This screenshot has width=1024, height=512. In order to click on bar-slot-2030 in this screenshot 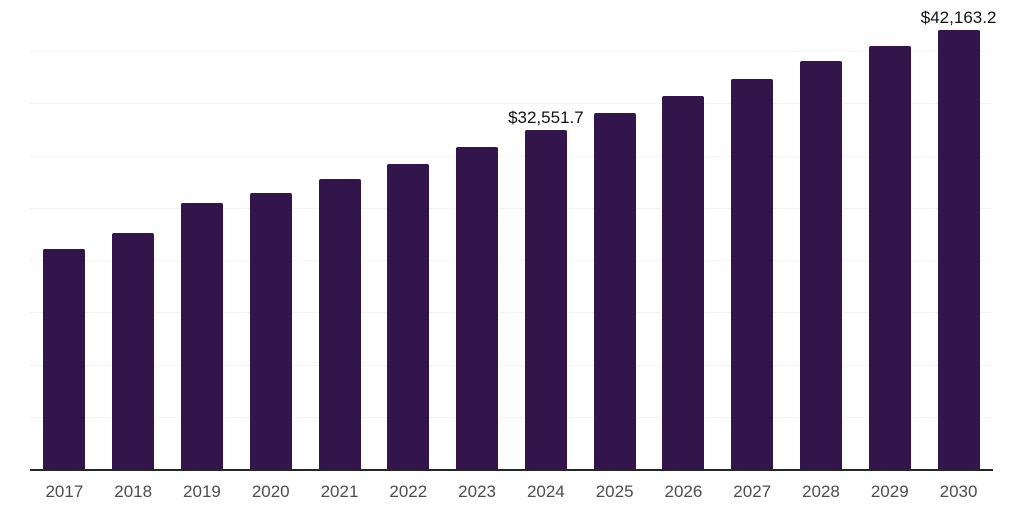, I will do `click(958, 235)`.